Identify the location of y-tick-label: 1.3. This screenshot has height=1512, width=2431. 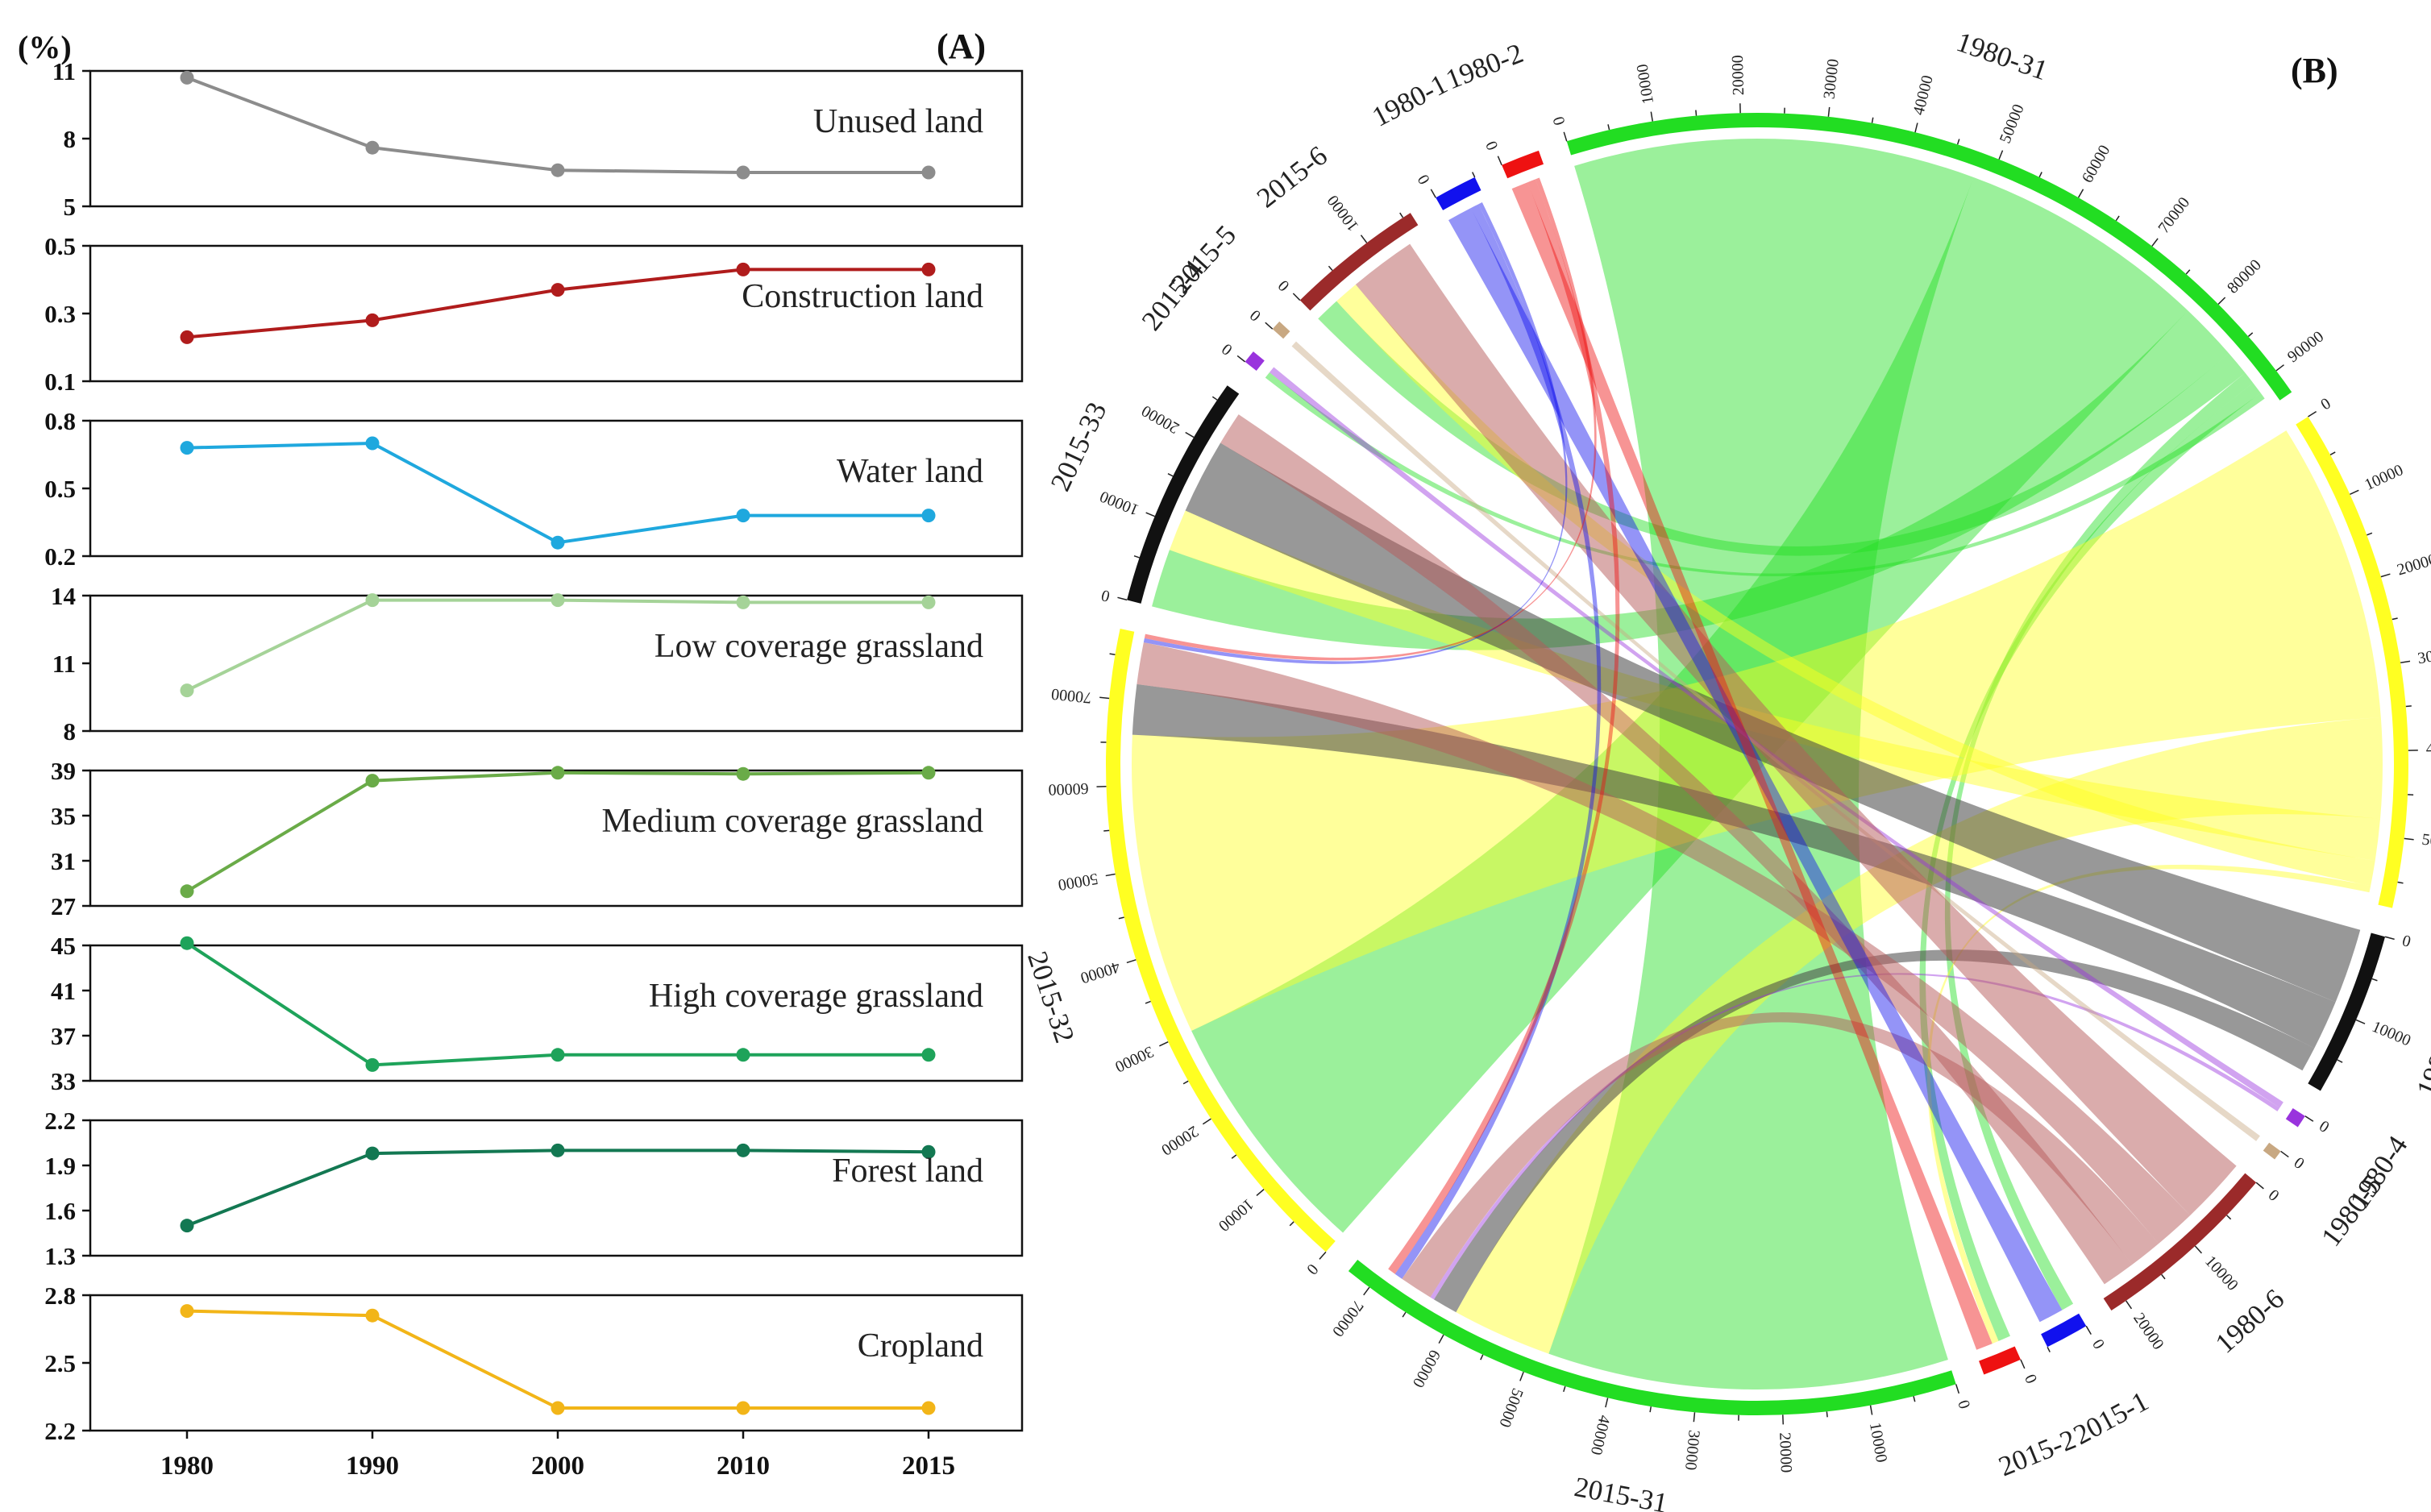
(60, 1256).